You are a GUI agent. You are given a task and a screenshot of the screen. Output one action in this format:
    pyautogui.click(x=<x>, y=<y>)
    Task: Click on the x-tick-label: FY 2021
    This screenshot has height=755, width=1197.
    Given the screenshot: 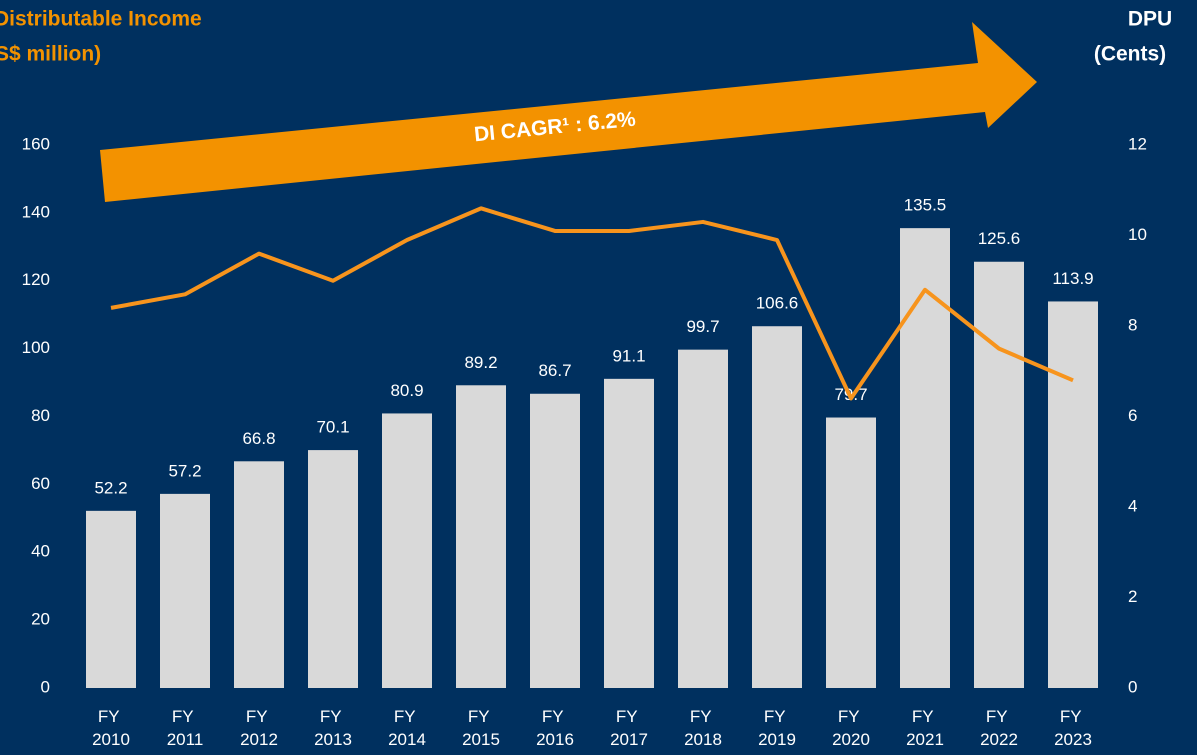 What is the action you would take?
    pyautogui.click(x=925, y=728)
    